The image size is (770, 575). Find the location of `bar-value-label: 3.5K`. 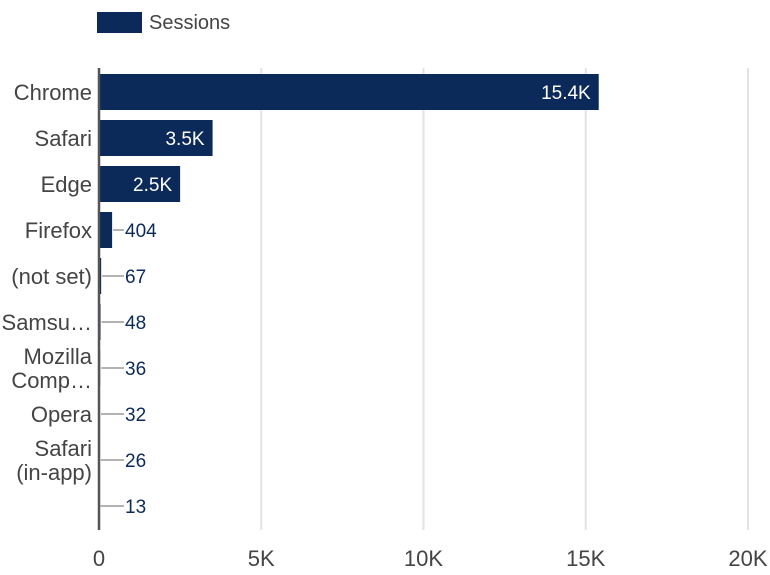

bar-value-label: 3.5K is located at coordinates (184, 139).